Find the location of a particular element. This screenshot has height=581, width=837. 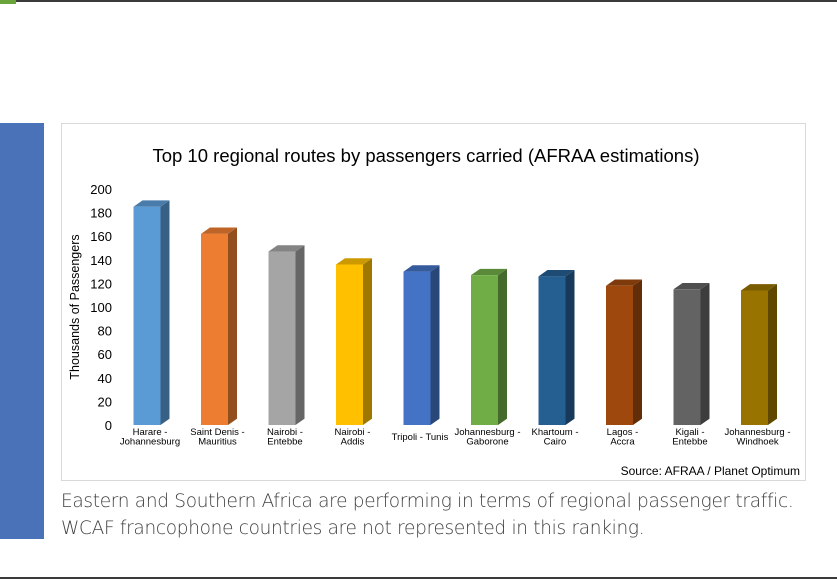

y-tick-label: 40 is located at coordinates (105, 378).